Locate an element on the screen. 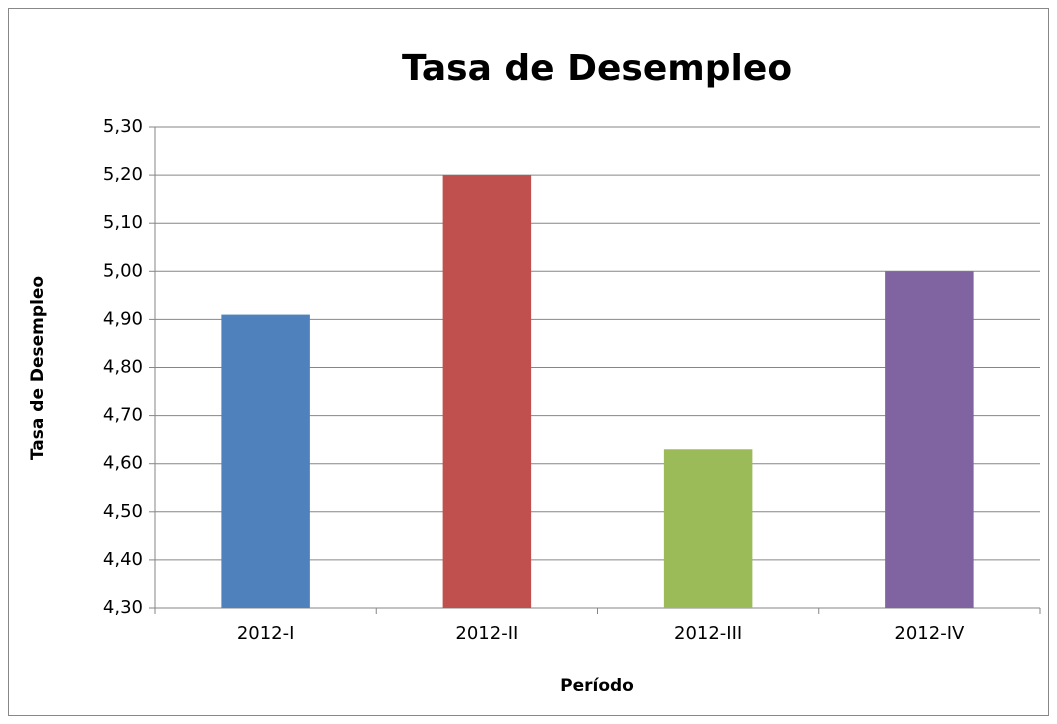 Image resolution: width=1057 pixels, height=724 pixels. y-tick-label: 4,40 is located at coordinates (123, 559).